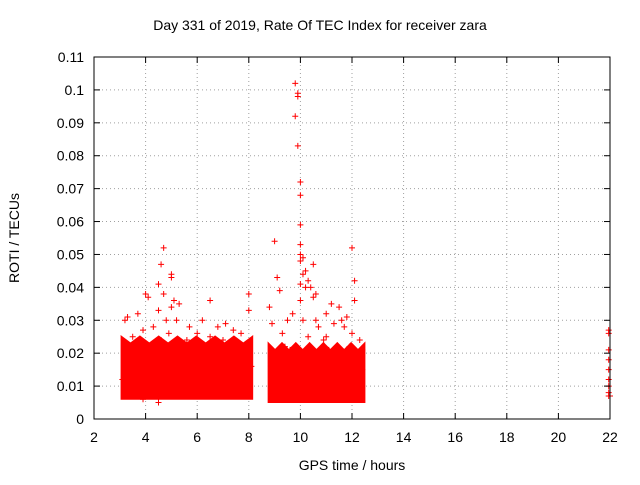 The width and height of the screenshot is (640, 485). I want to click on y-axis-label: ROTI / TECUs, so click(14, 238).